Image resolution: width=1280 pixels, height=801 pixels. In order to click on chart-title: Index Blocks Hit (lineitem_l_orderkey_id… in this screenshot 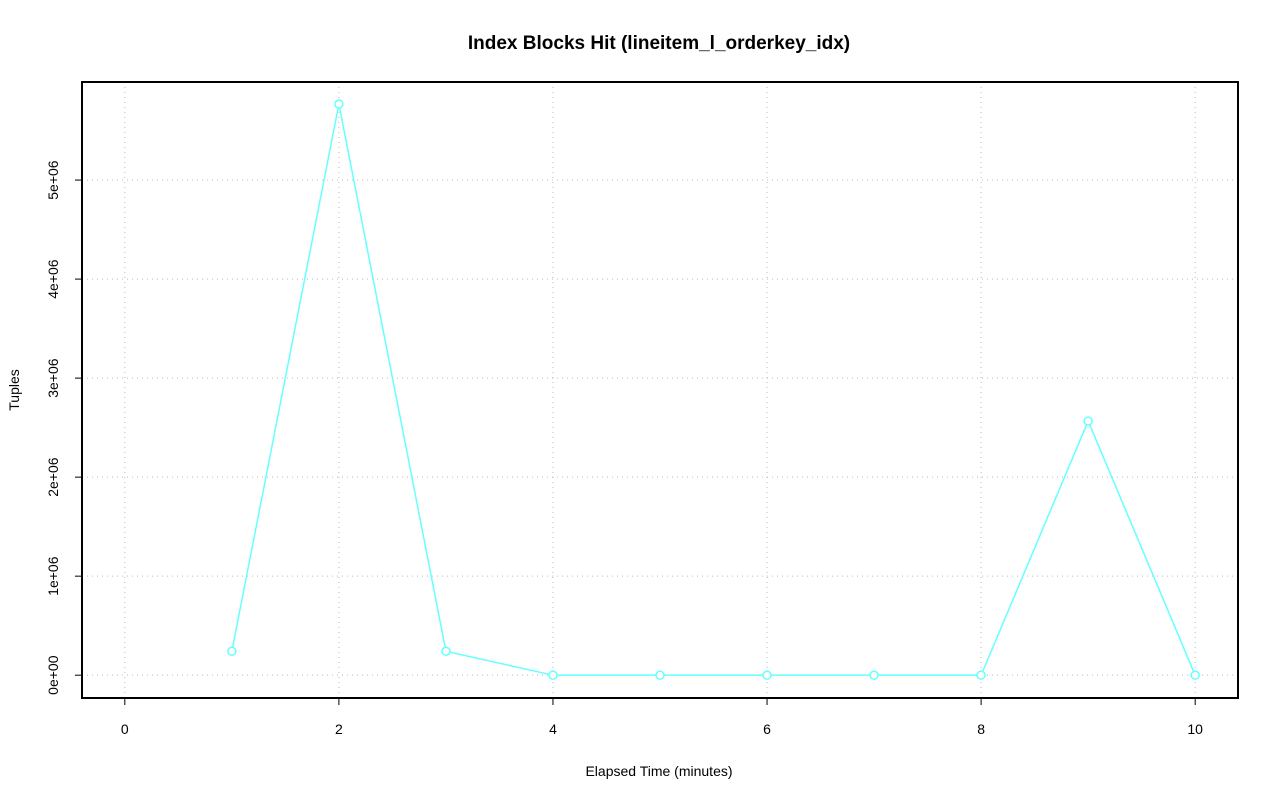, I will do `click(659, 43)`.